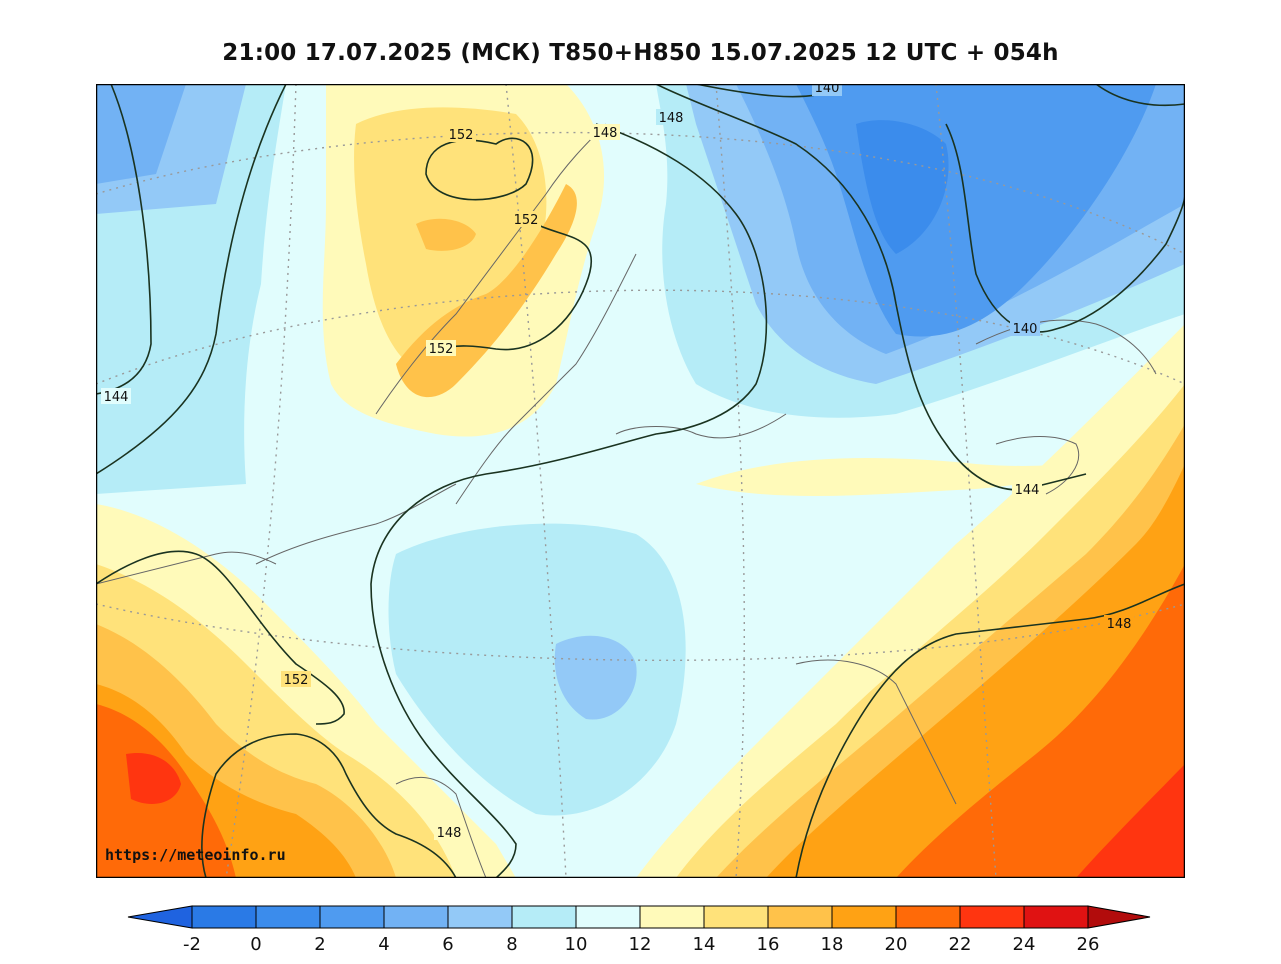 This screenshot has width=1281, height=964. What do you see at coordinates (511, 944) in the screenshot?
I see `colorbar-tick-label: 8` at bounding box center [511, 944].